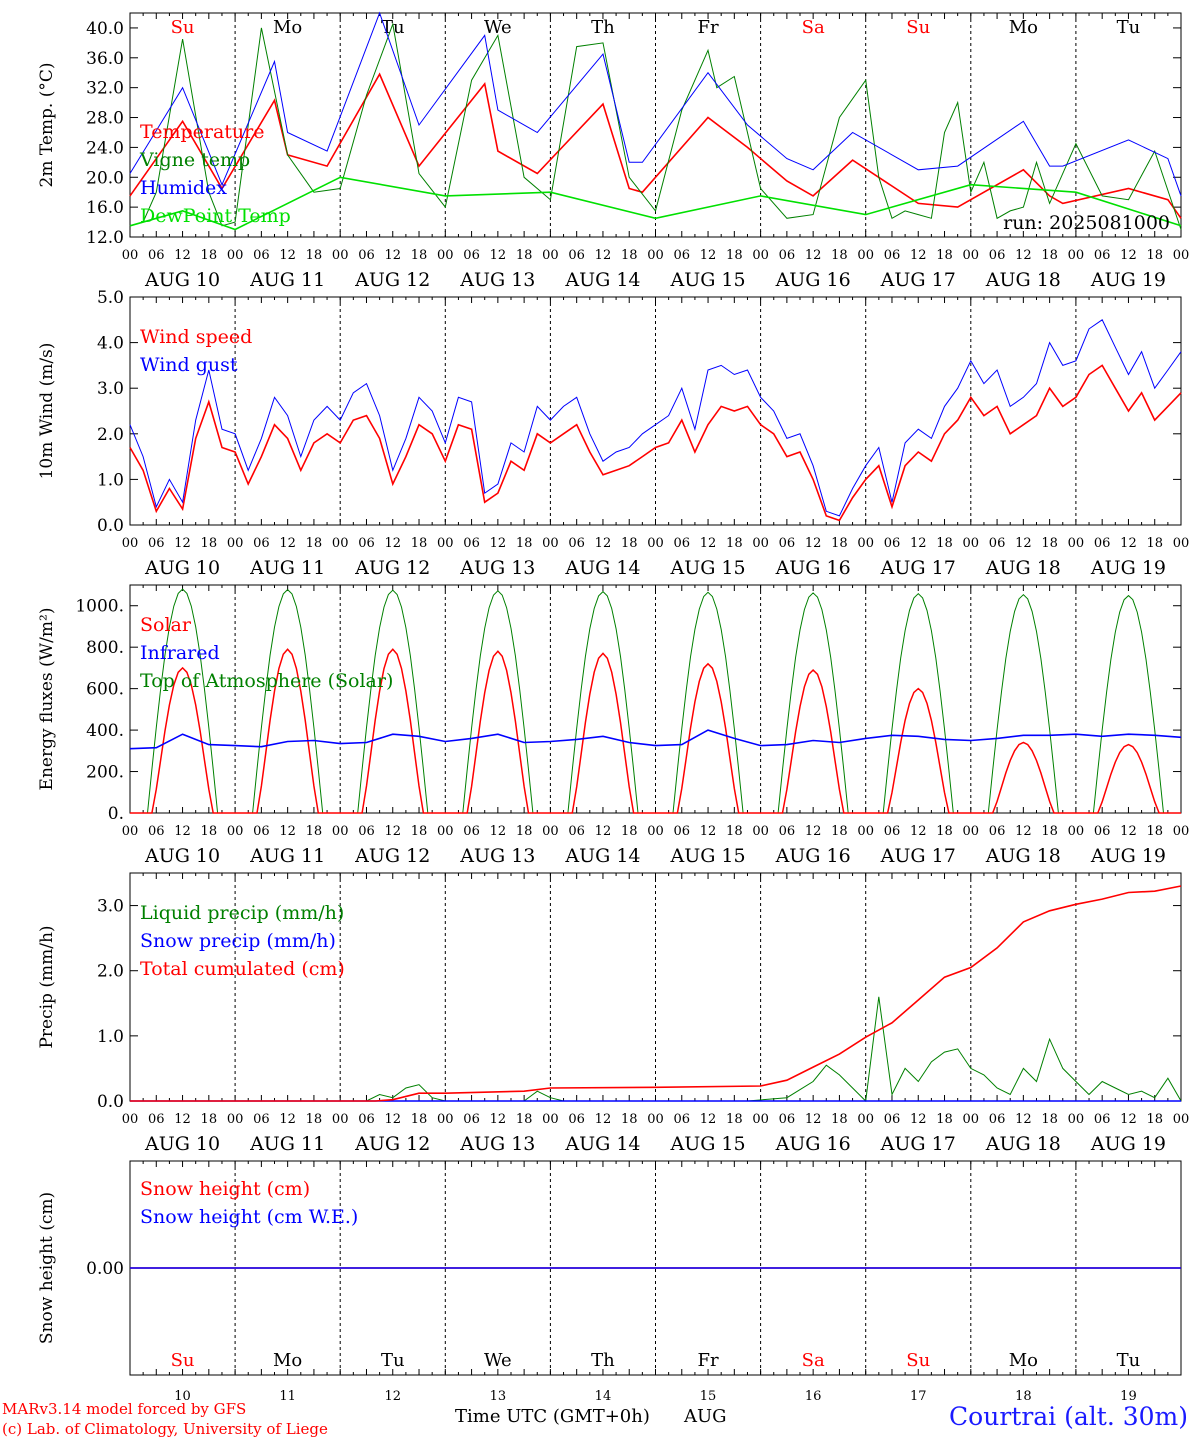 The height and width of the screenshot is (1440, 1194). I want to click on y-tick-label: 36.0, so click(105, 59).